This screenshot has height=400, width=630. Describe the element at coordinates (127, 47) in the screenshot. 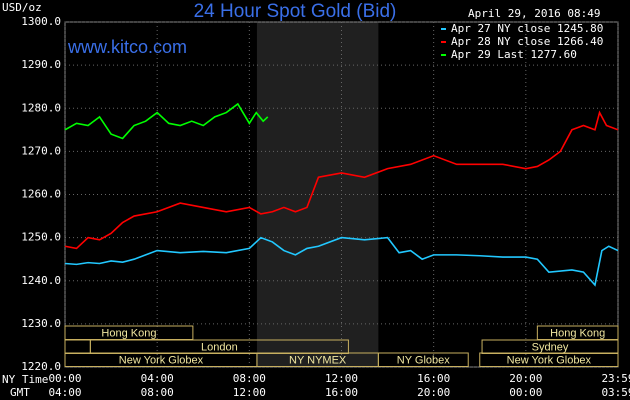

I see `source: www.kitco.com` at that location.